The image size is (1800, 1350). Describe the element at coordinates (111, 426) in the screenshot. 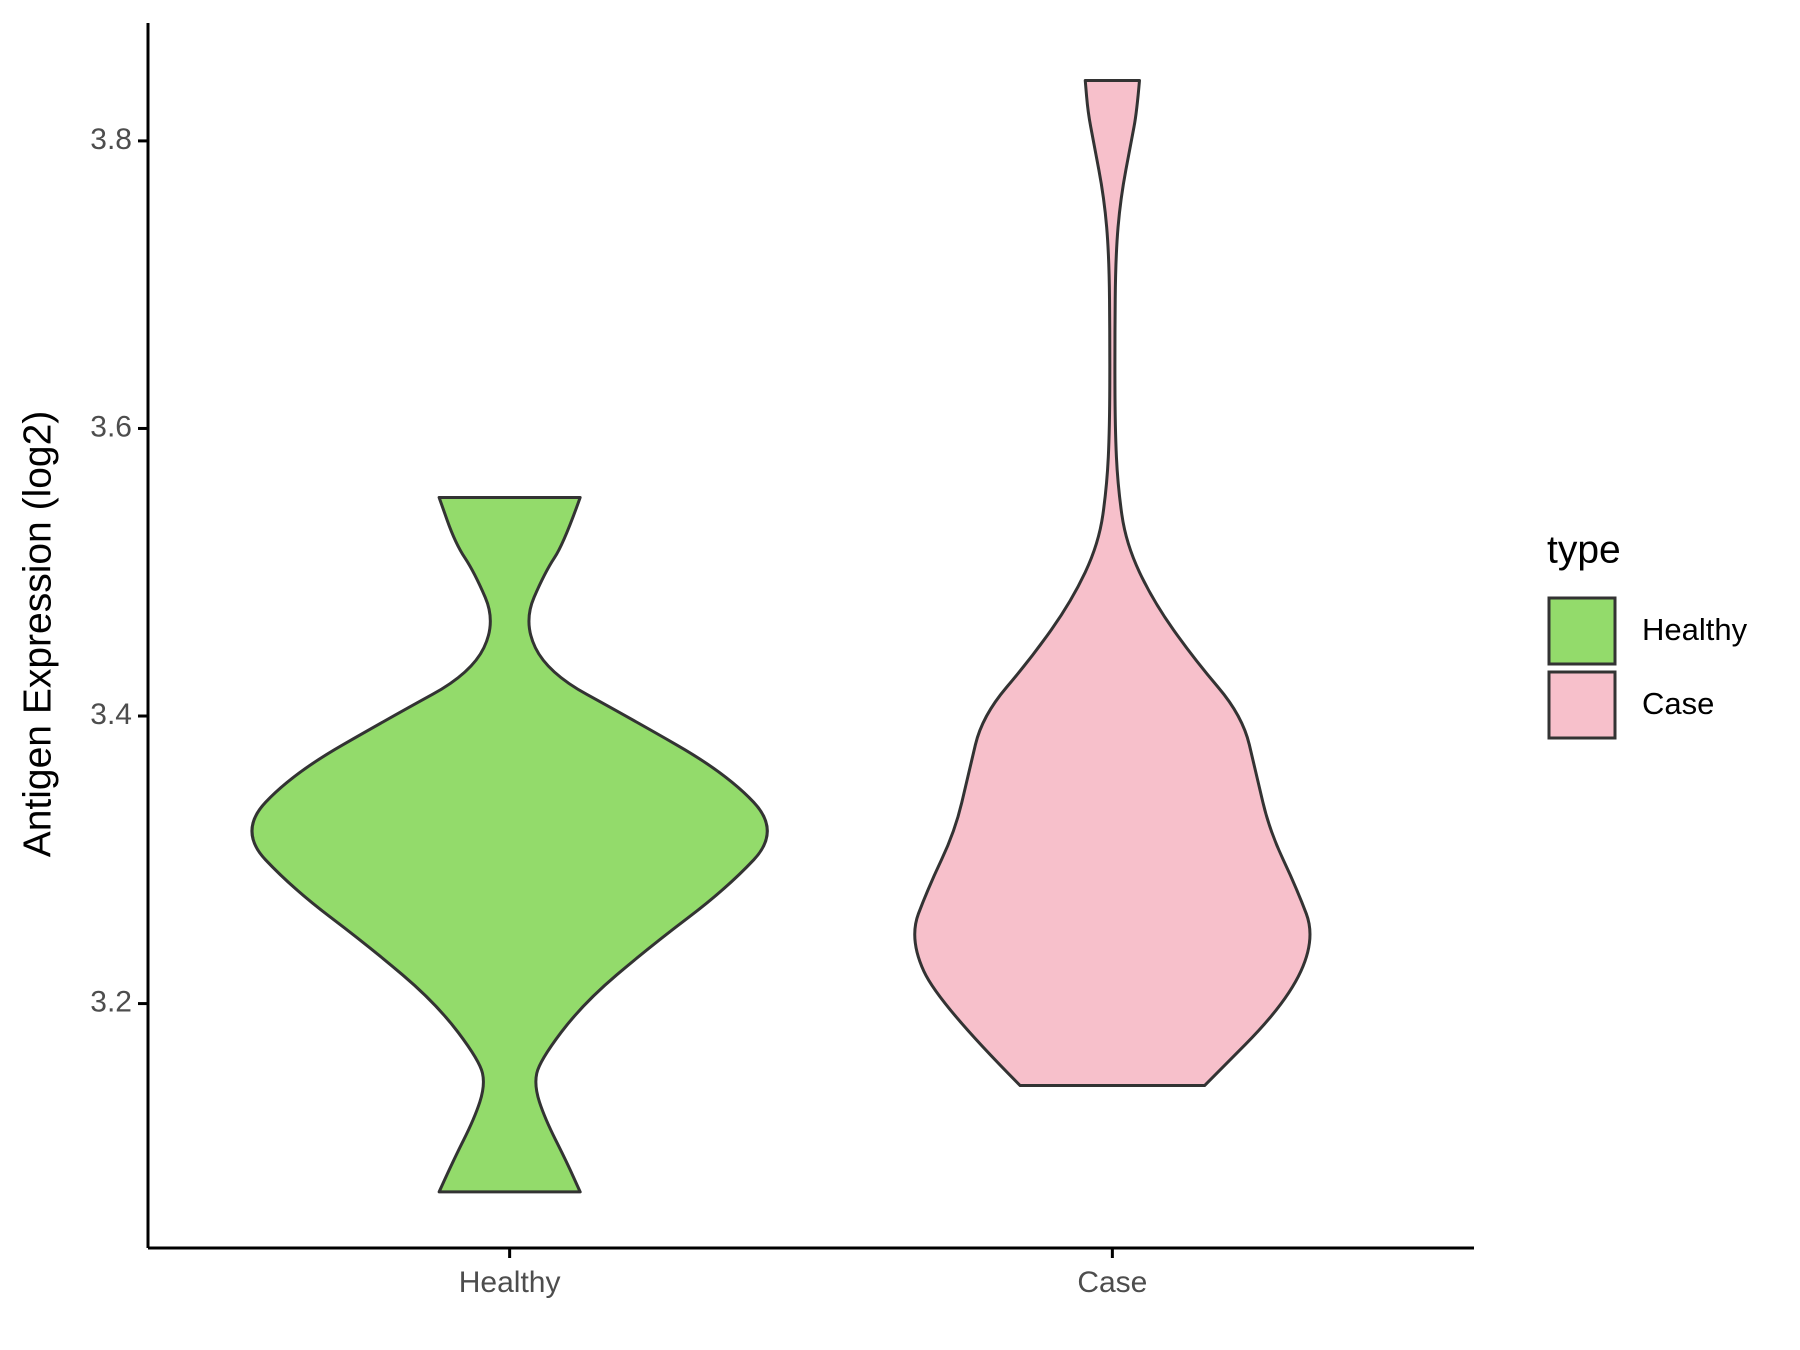

I see `y-tick-label: 3.6` at that location.